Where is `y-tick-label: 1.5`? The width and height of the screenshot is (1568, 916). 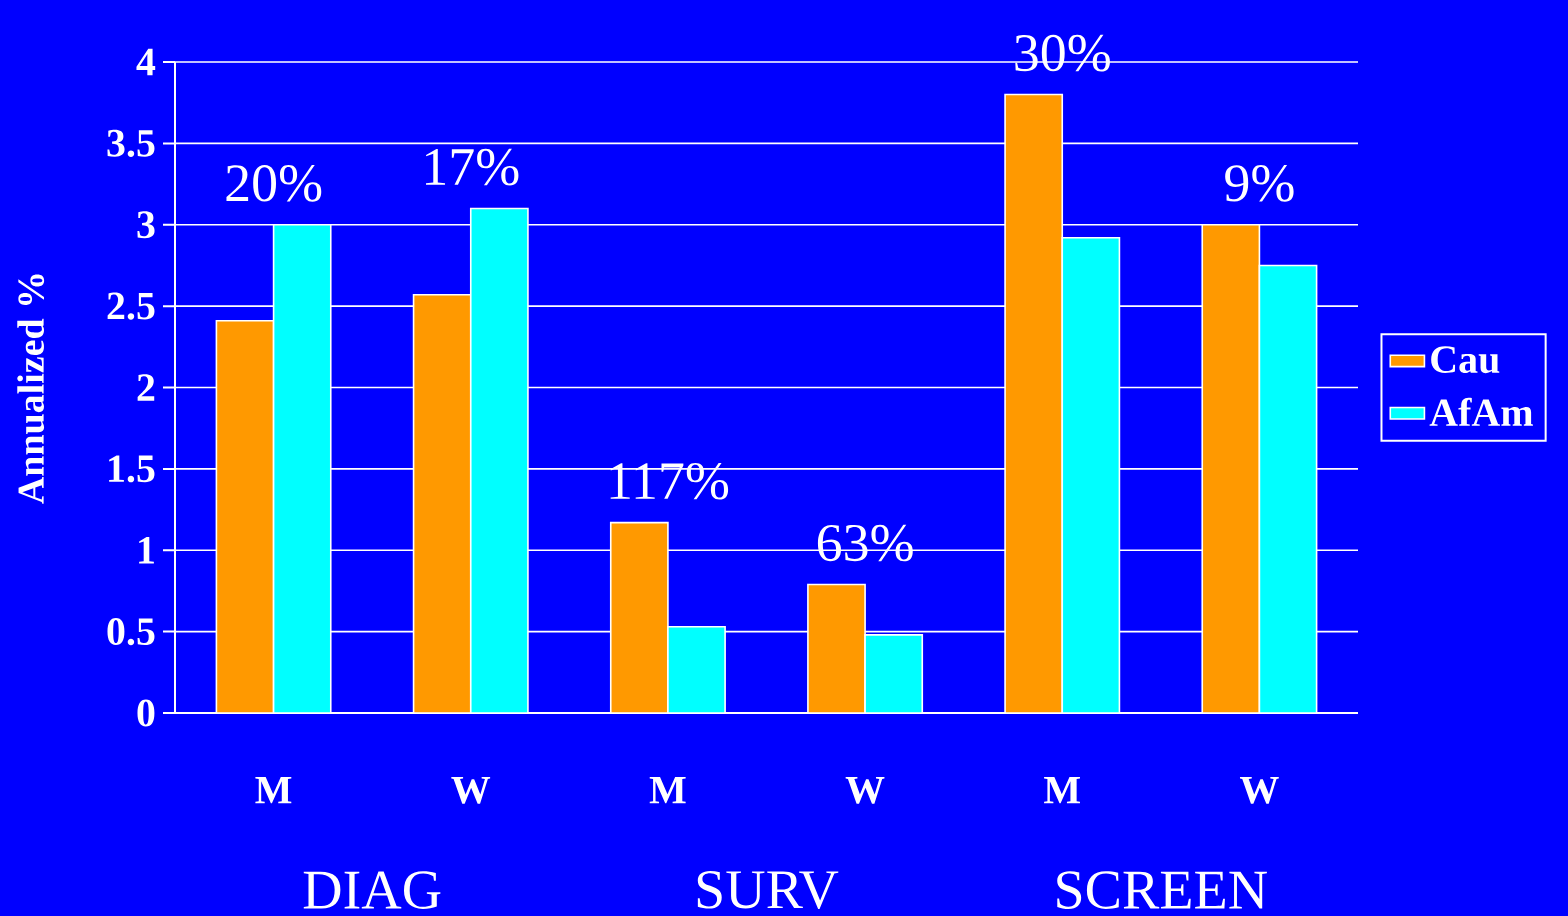 y-tick-label: 1.5 is located at coordinates (132, 469).